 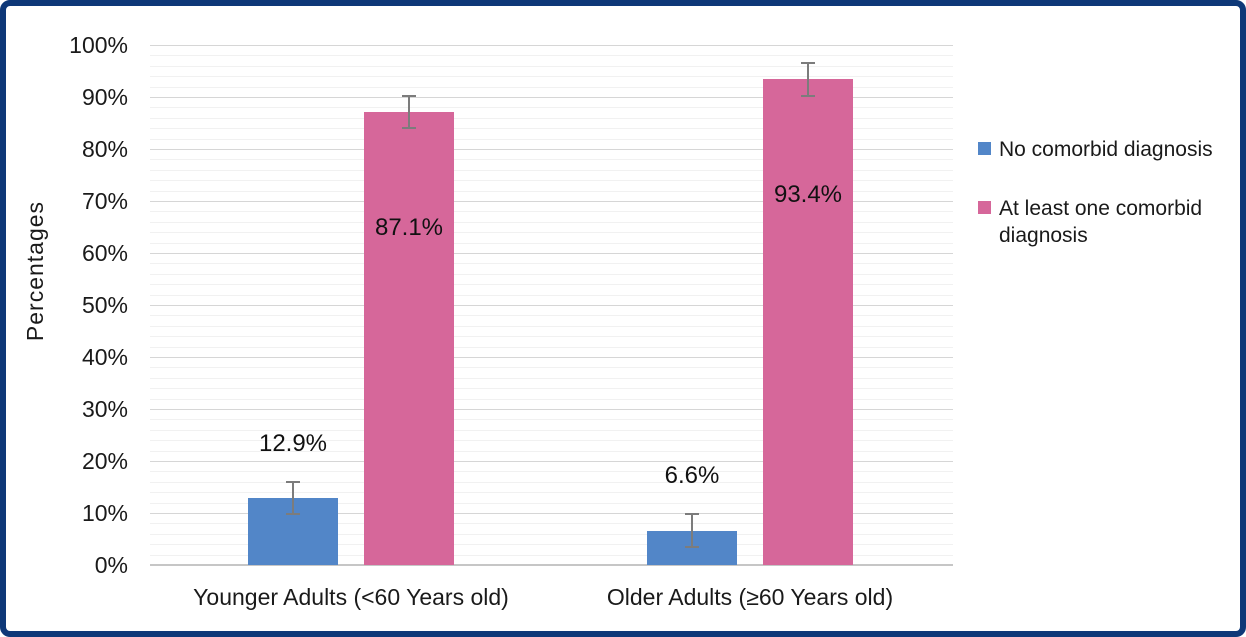 I want to click on y-tick-label: 90%, so click(x=104, y=97).